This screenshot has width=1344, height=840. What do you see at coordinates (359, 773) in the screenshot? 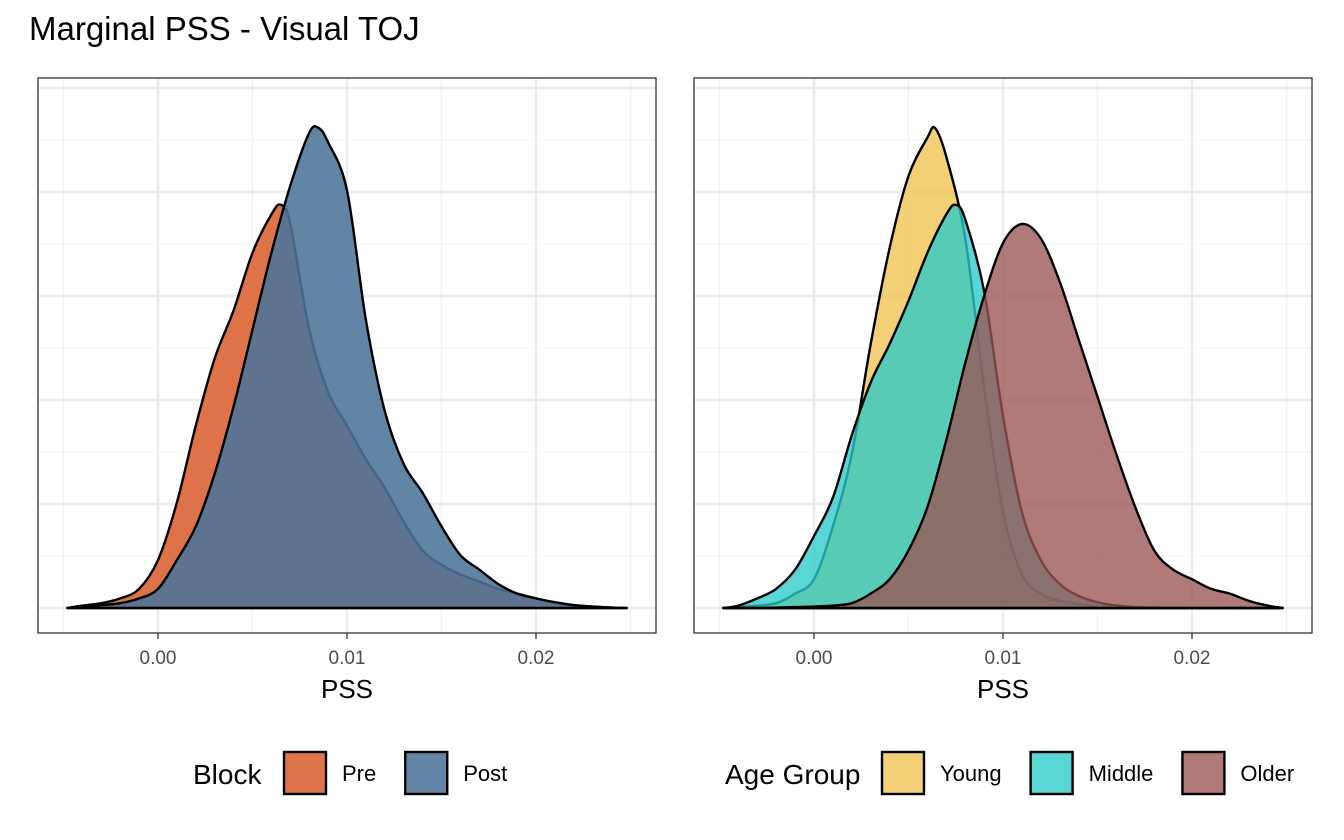
I see `legend-label-pre: Pre` at bounding box center [359, 773].